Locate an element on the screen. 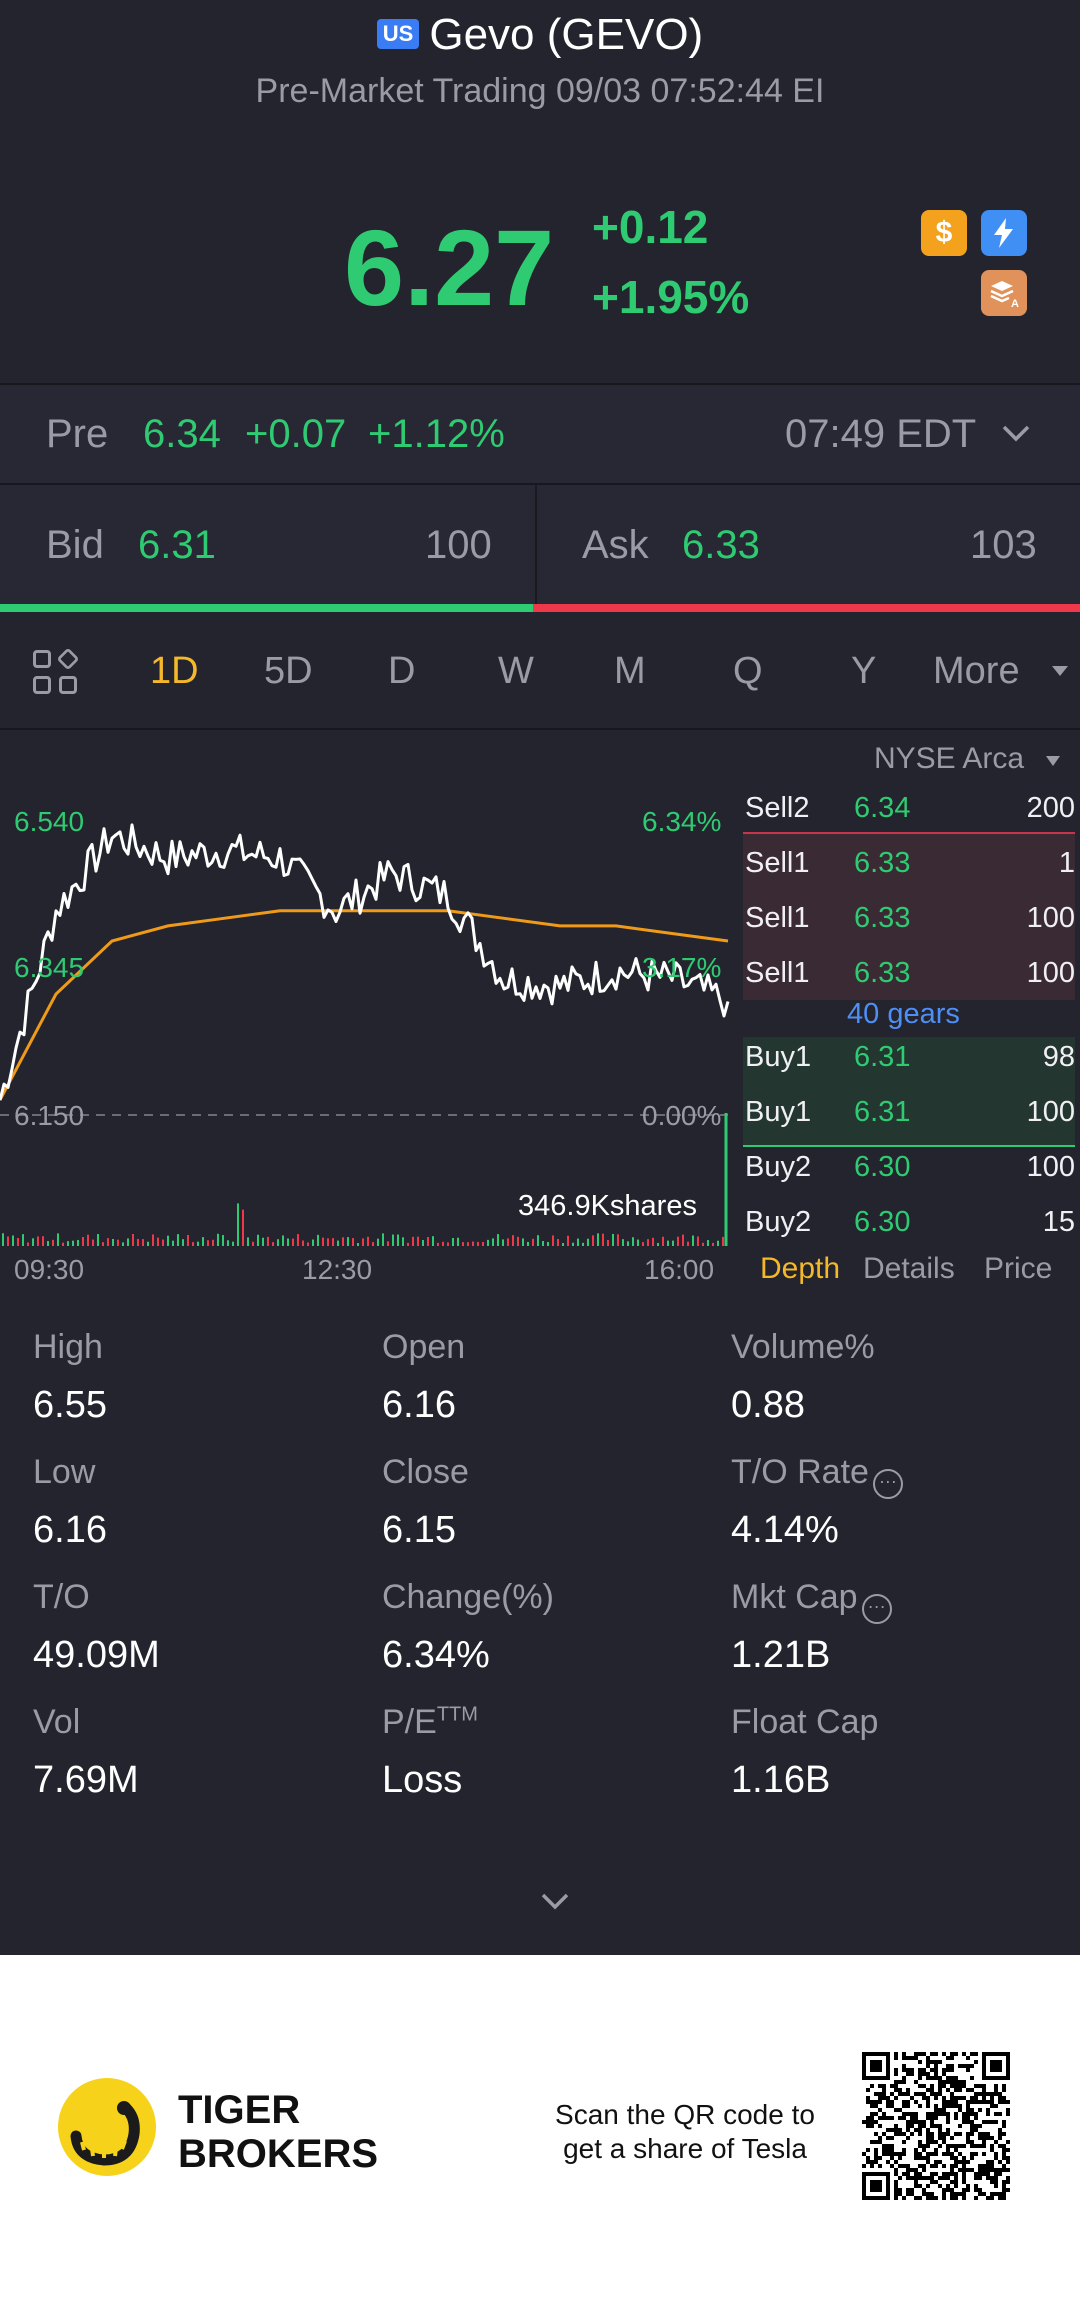 The image size is (1080, 2300). bid-price: 6.31 is located at coordinates (177, 545).